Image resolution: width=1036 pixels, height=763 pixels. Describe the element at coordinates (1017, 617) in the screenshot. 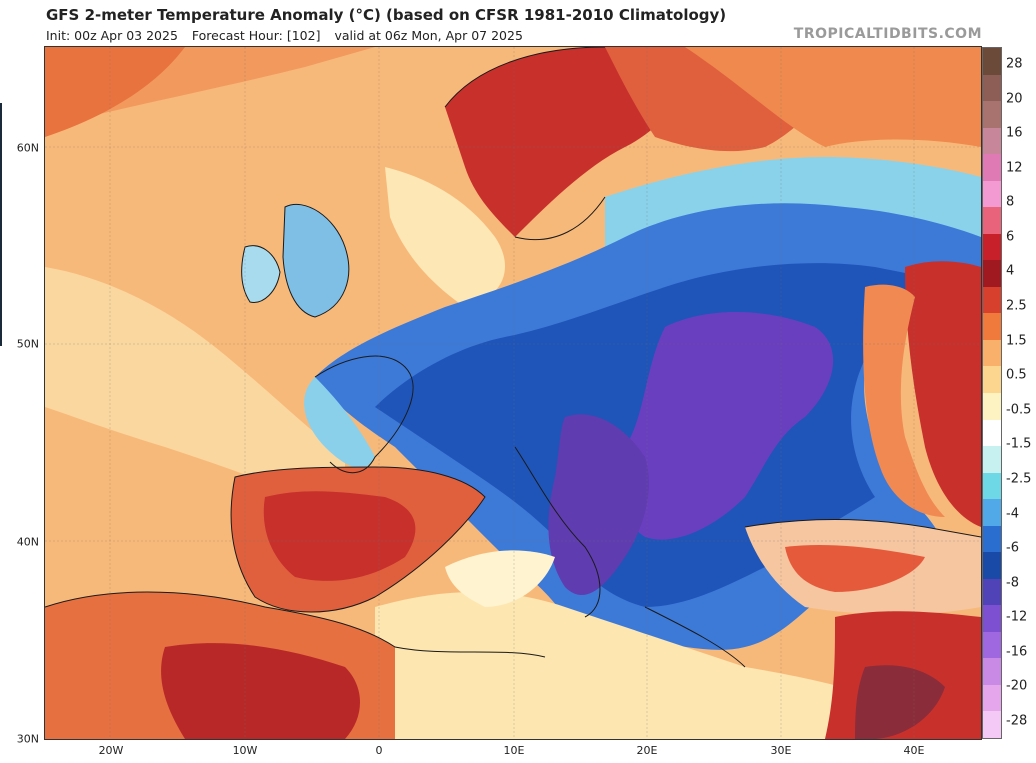

I see `colorbar-label: -12` at that location.